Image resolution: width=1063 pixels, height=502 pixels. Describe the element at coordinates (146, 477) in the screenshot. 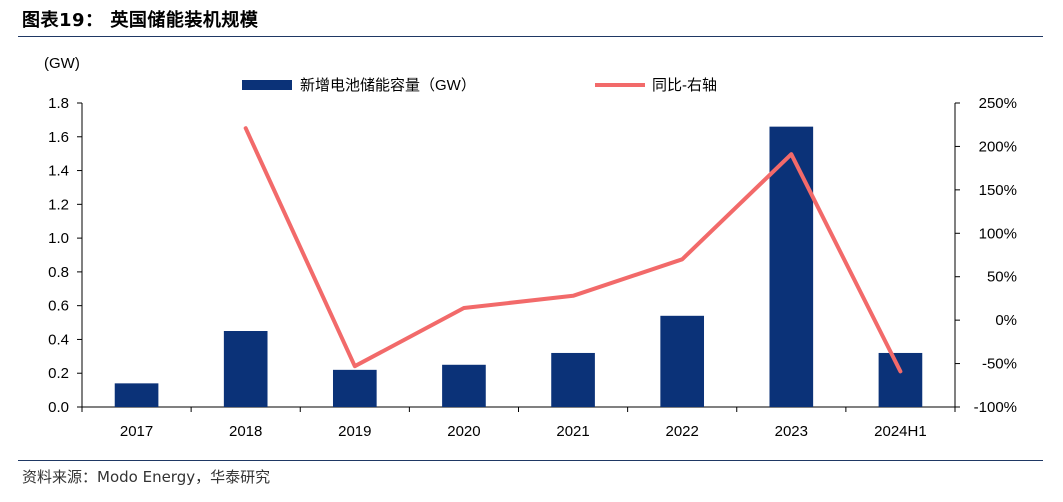

I see `source-note: 资料来源：Modo Energy，华泰研究` at that location.